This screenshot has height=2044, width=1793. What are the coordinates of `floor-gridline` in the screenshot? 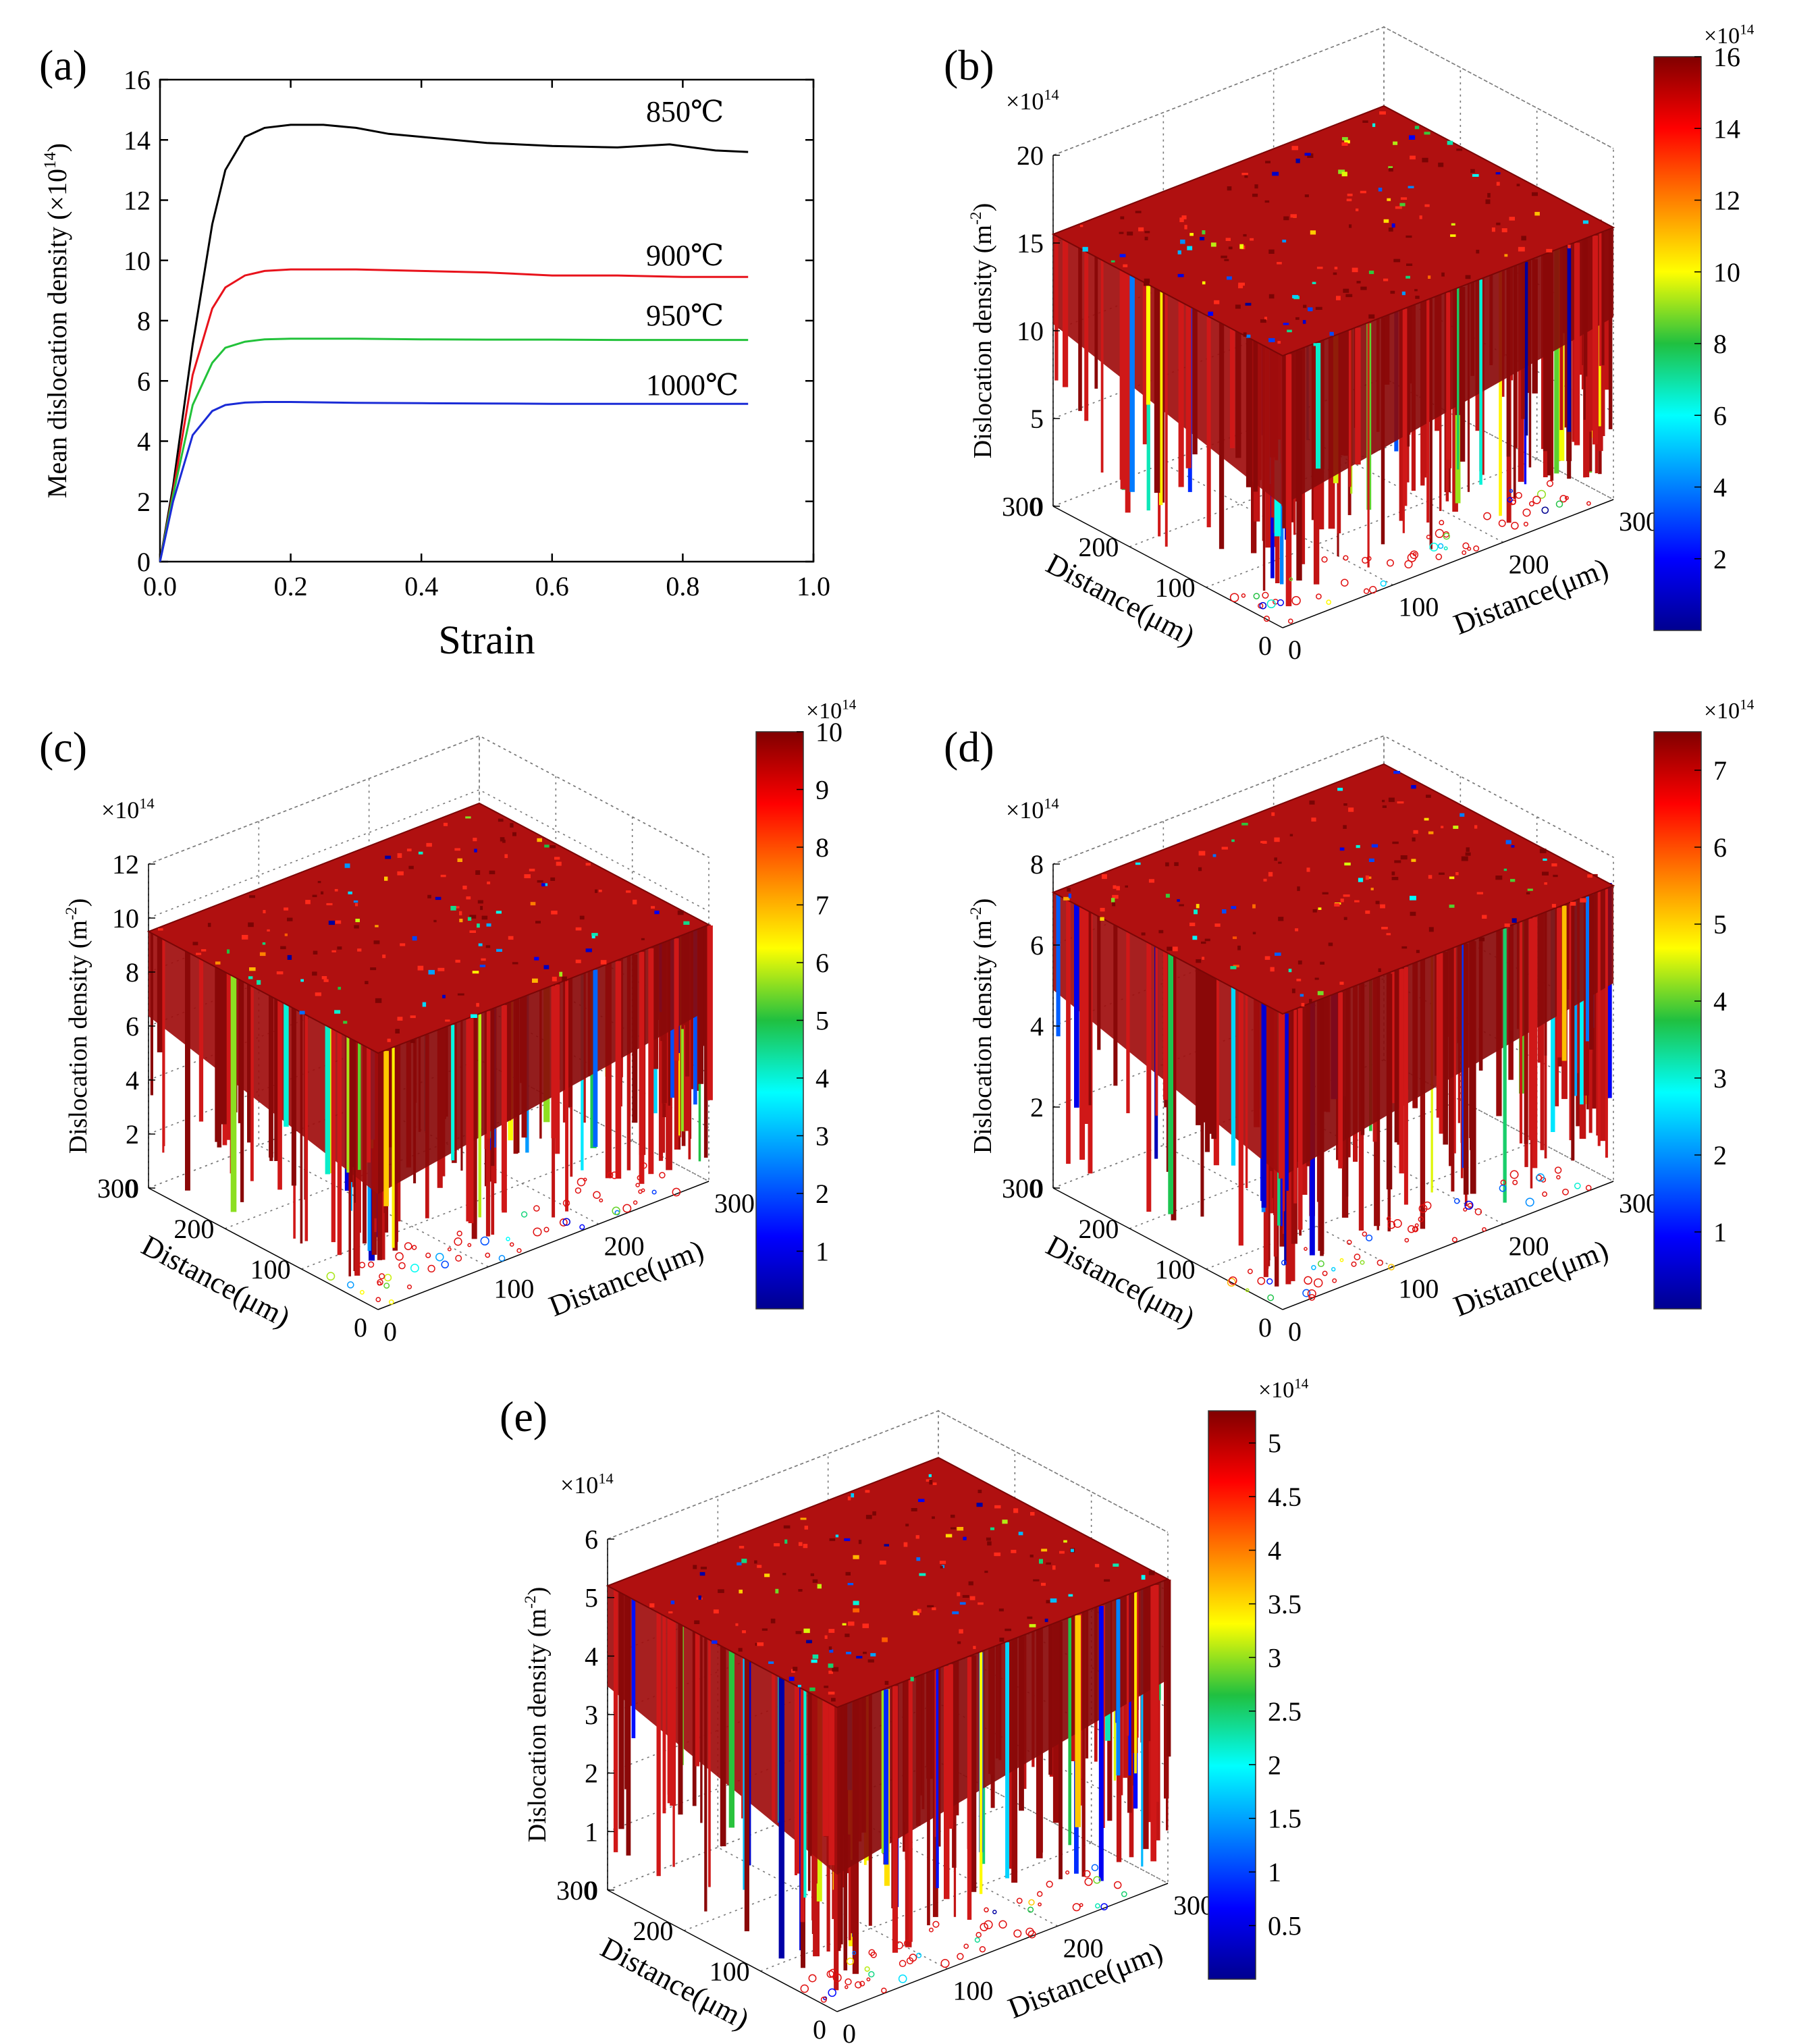 It's located at (1277, 524).